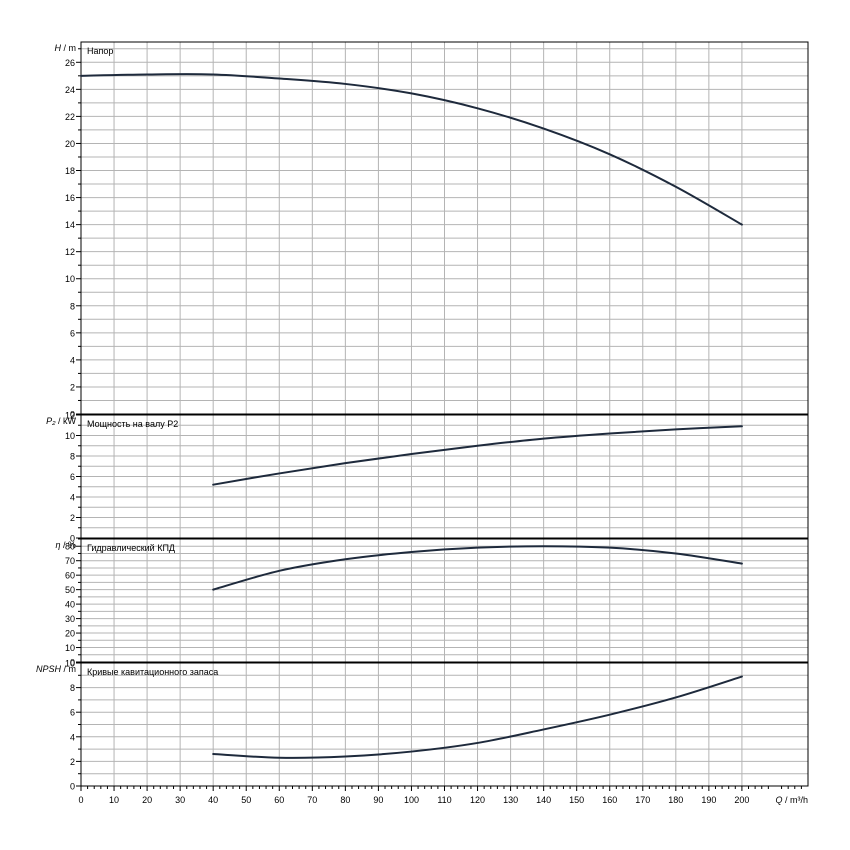 This screenshot has height=850, width=850. What do you see at coordinates (70, 171) in the screenshot?
I see `y-tick-label: 18` at bounding box center [70, 171].